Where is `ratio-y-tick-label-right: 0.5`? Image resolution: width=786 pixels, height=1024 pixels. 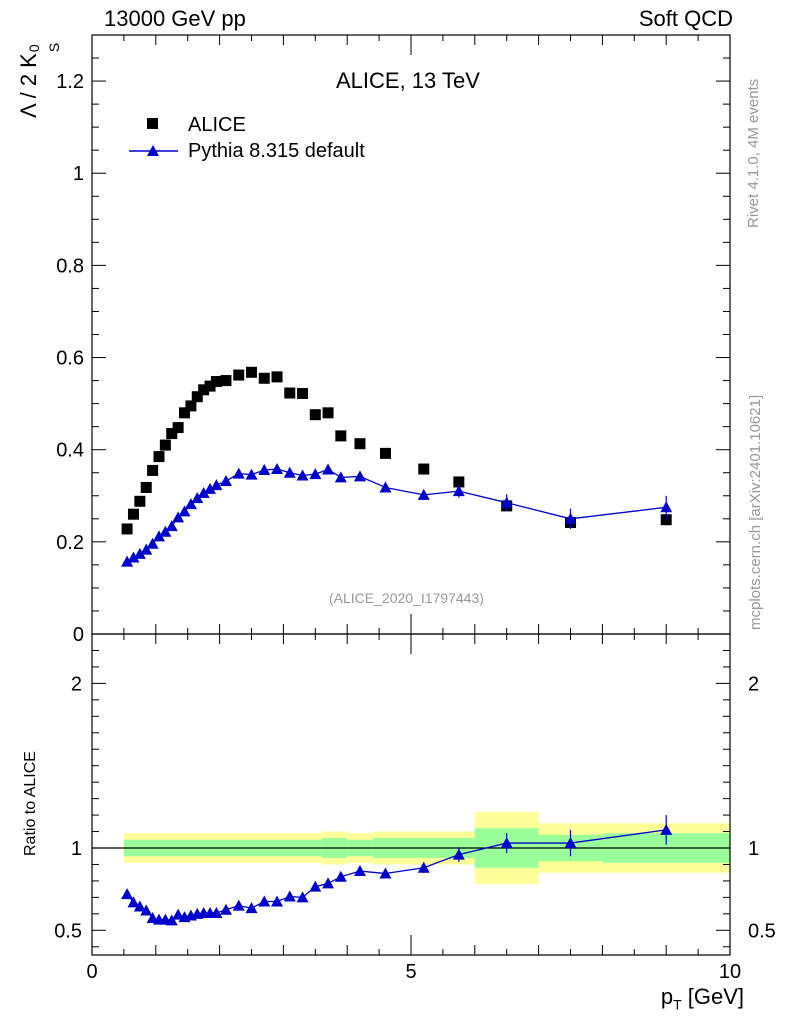 ratio-y-tick-label-right: 0.5 is located at coordinates (762, 931).